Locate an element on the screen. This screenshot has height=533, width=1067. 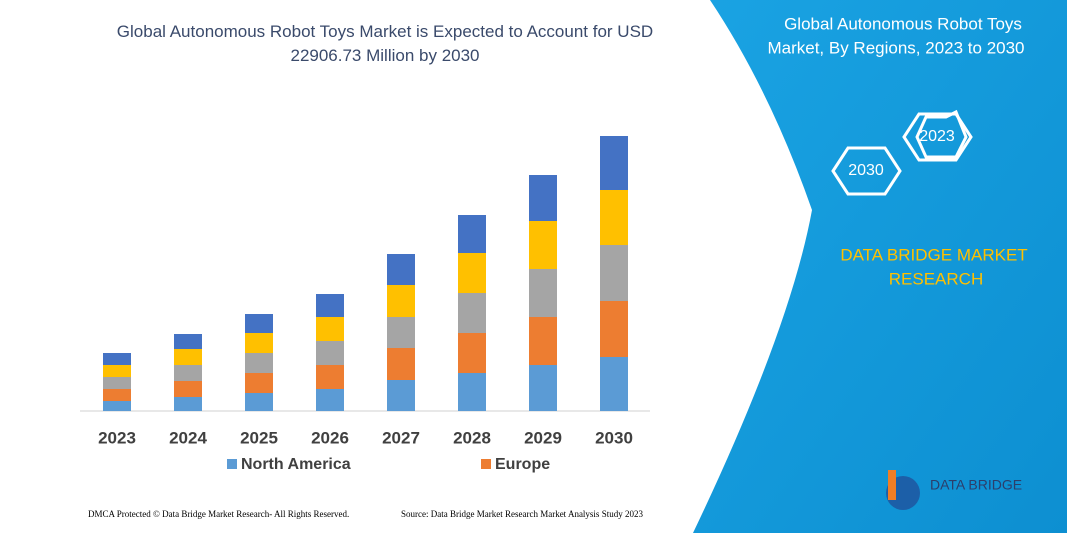
x-tick-label: 2030 is located at coordinates (614, 437).